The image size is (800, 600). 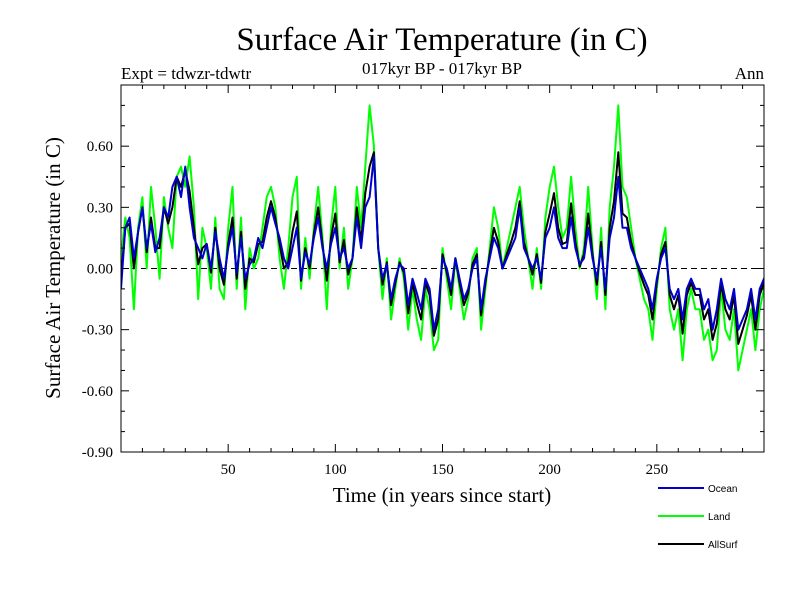 I want to click on chart-subtitle: 017kyr BP - 017kyr BP, so click(x=442, y=68).